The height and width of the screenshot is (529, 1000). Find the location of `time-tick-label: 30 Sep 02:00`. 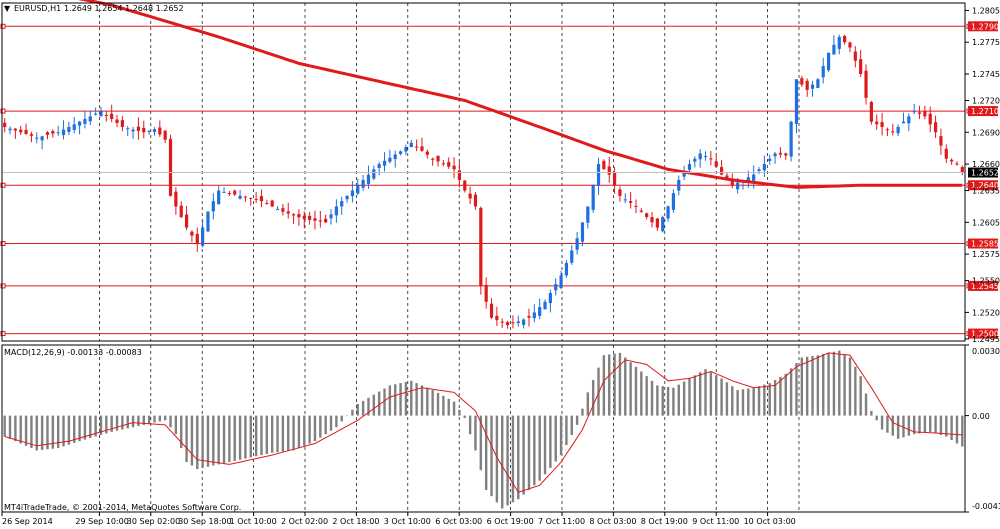

time-tick-label: 30 Sep 02:00 is located at coordinates (153, 521).